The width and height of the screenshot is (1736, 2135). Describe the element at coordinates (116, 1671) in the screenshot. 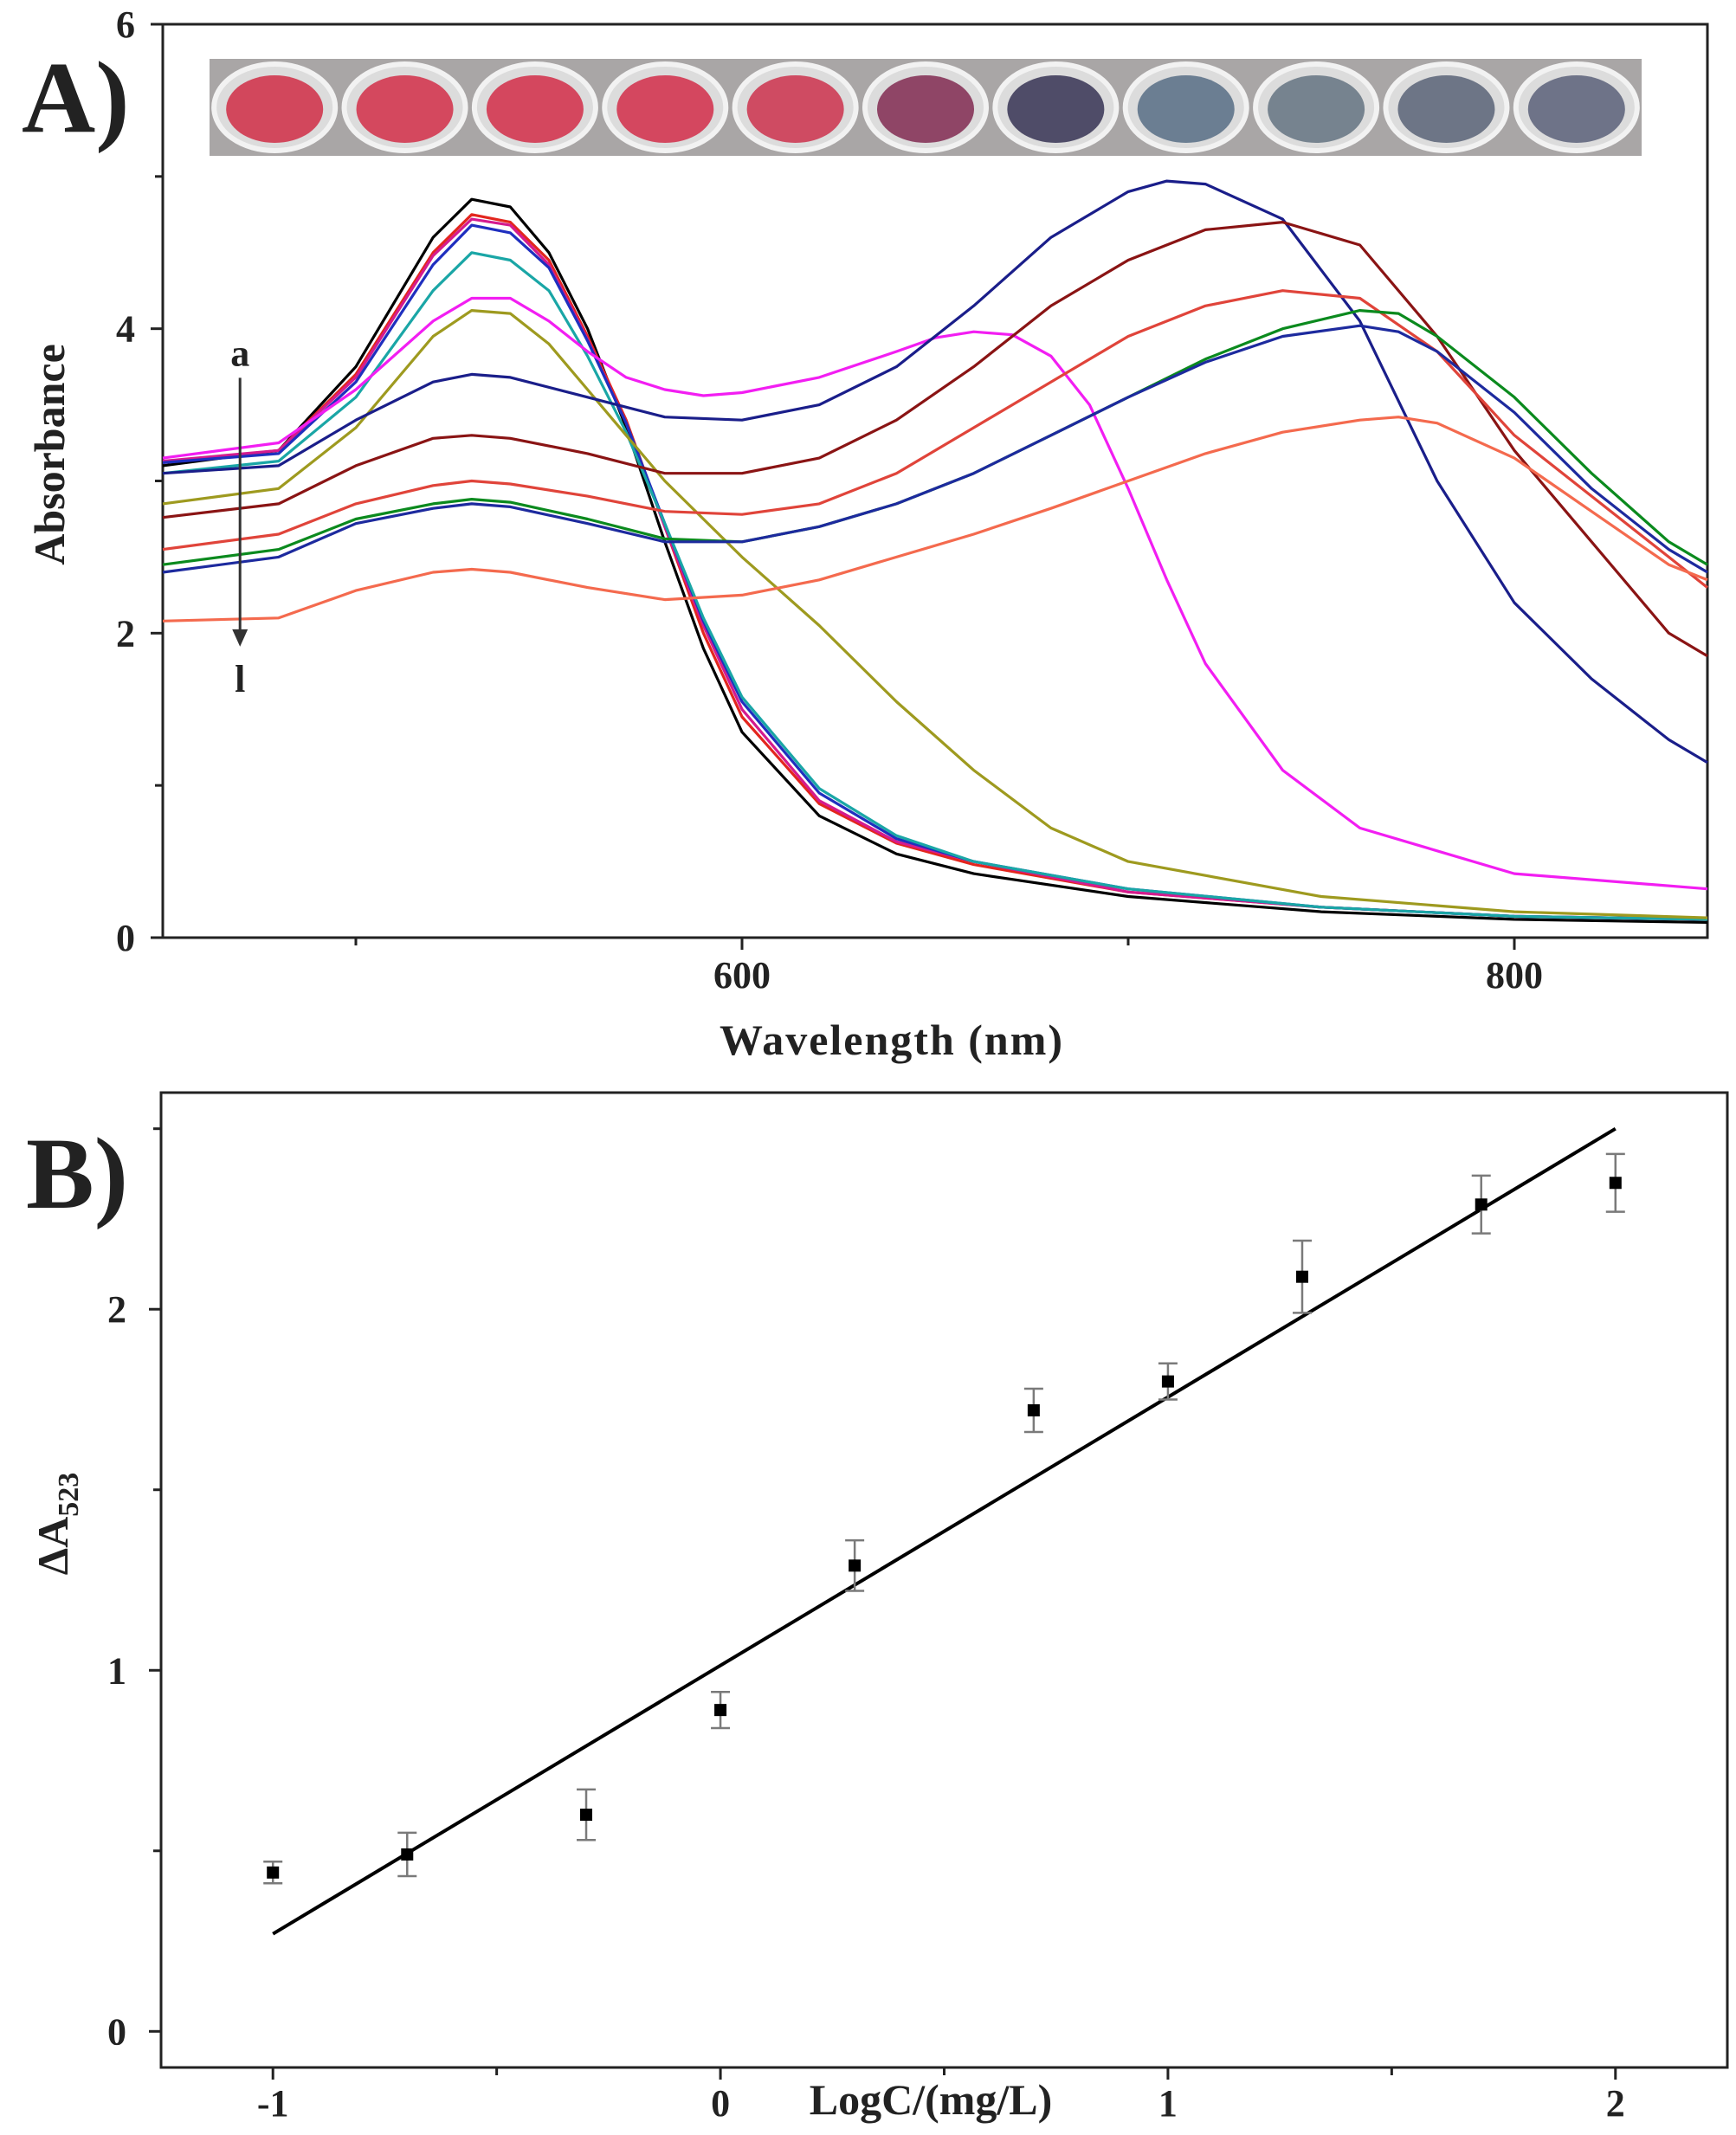

I see `y-tick-label: 1` at that location.